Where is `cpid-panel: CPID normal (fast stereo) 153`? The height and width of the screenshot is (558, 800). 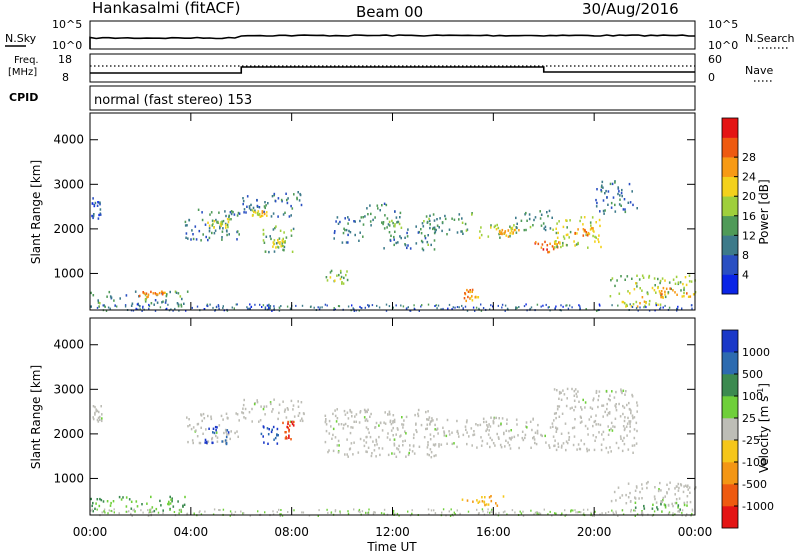
cpid-panel: CPID normal (fast stereo) 153 is located at coordinates (352, 98).